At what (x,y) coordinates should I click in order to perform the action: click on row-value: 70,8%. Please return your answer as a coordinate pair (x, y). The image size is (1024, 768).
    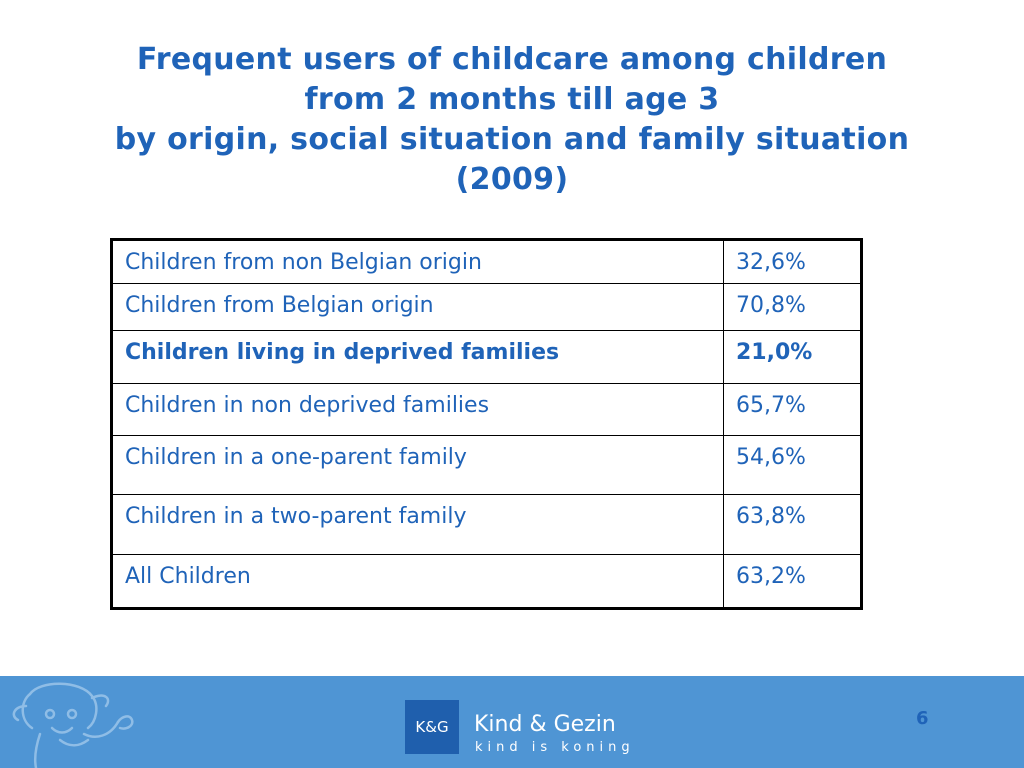
    Looking at the image, I should click on (792, 307).